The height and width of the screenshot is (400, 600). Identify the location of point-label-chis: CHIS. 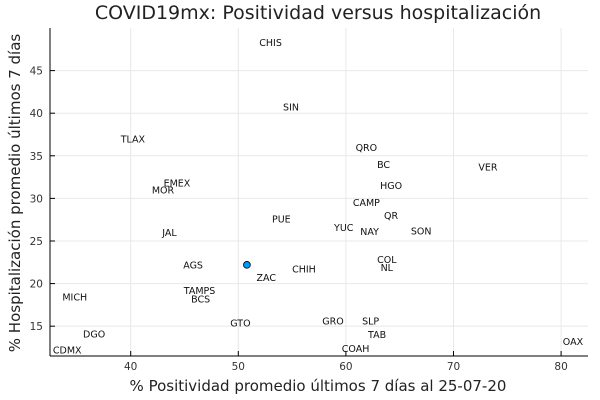
(270, 43).